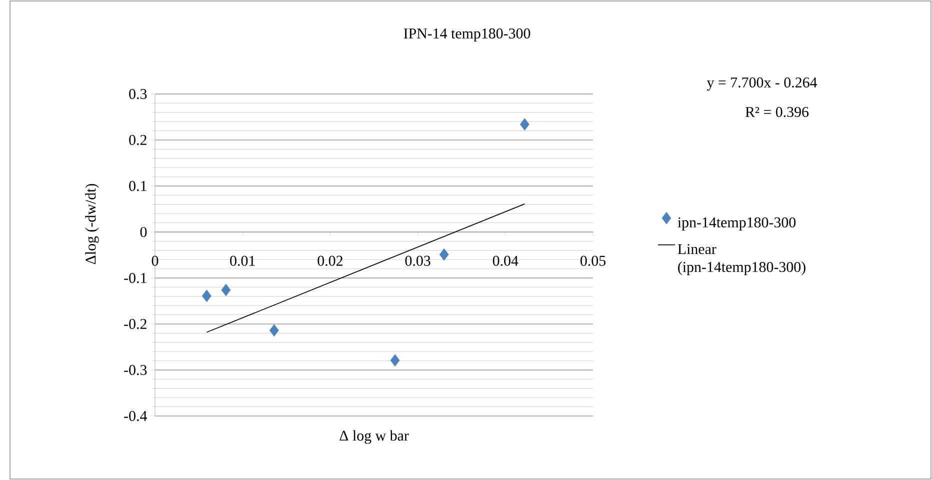 The image size is (932, 480). Describe the element at coordinates (593, 261) in the screenshot. I see `x-tick-label: 0.05` at that location.